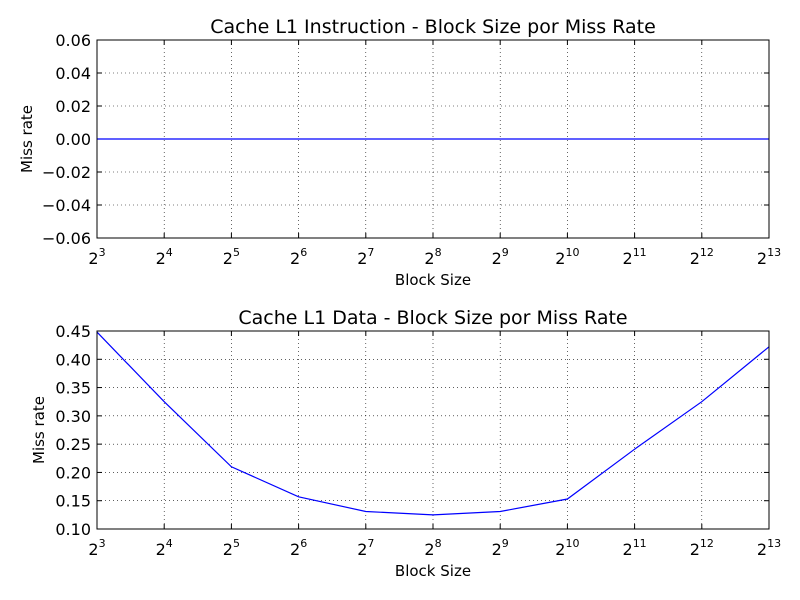 This screenshot has height=600, width=800. I want to click on y-tick-labels: −0.06 −0.04 −0.02 0.00 0.02 0.04 0.06, so click(66, 139).